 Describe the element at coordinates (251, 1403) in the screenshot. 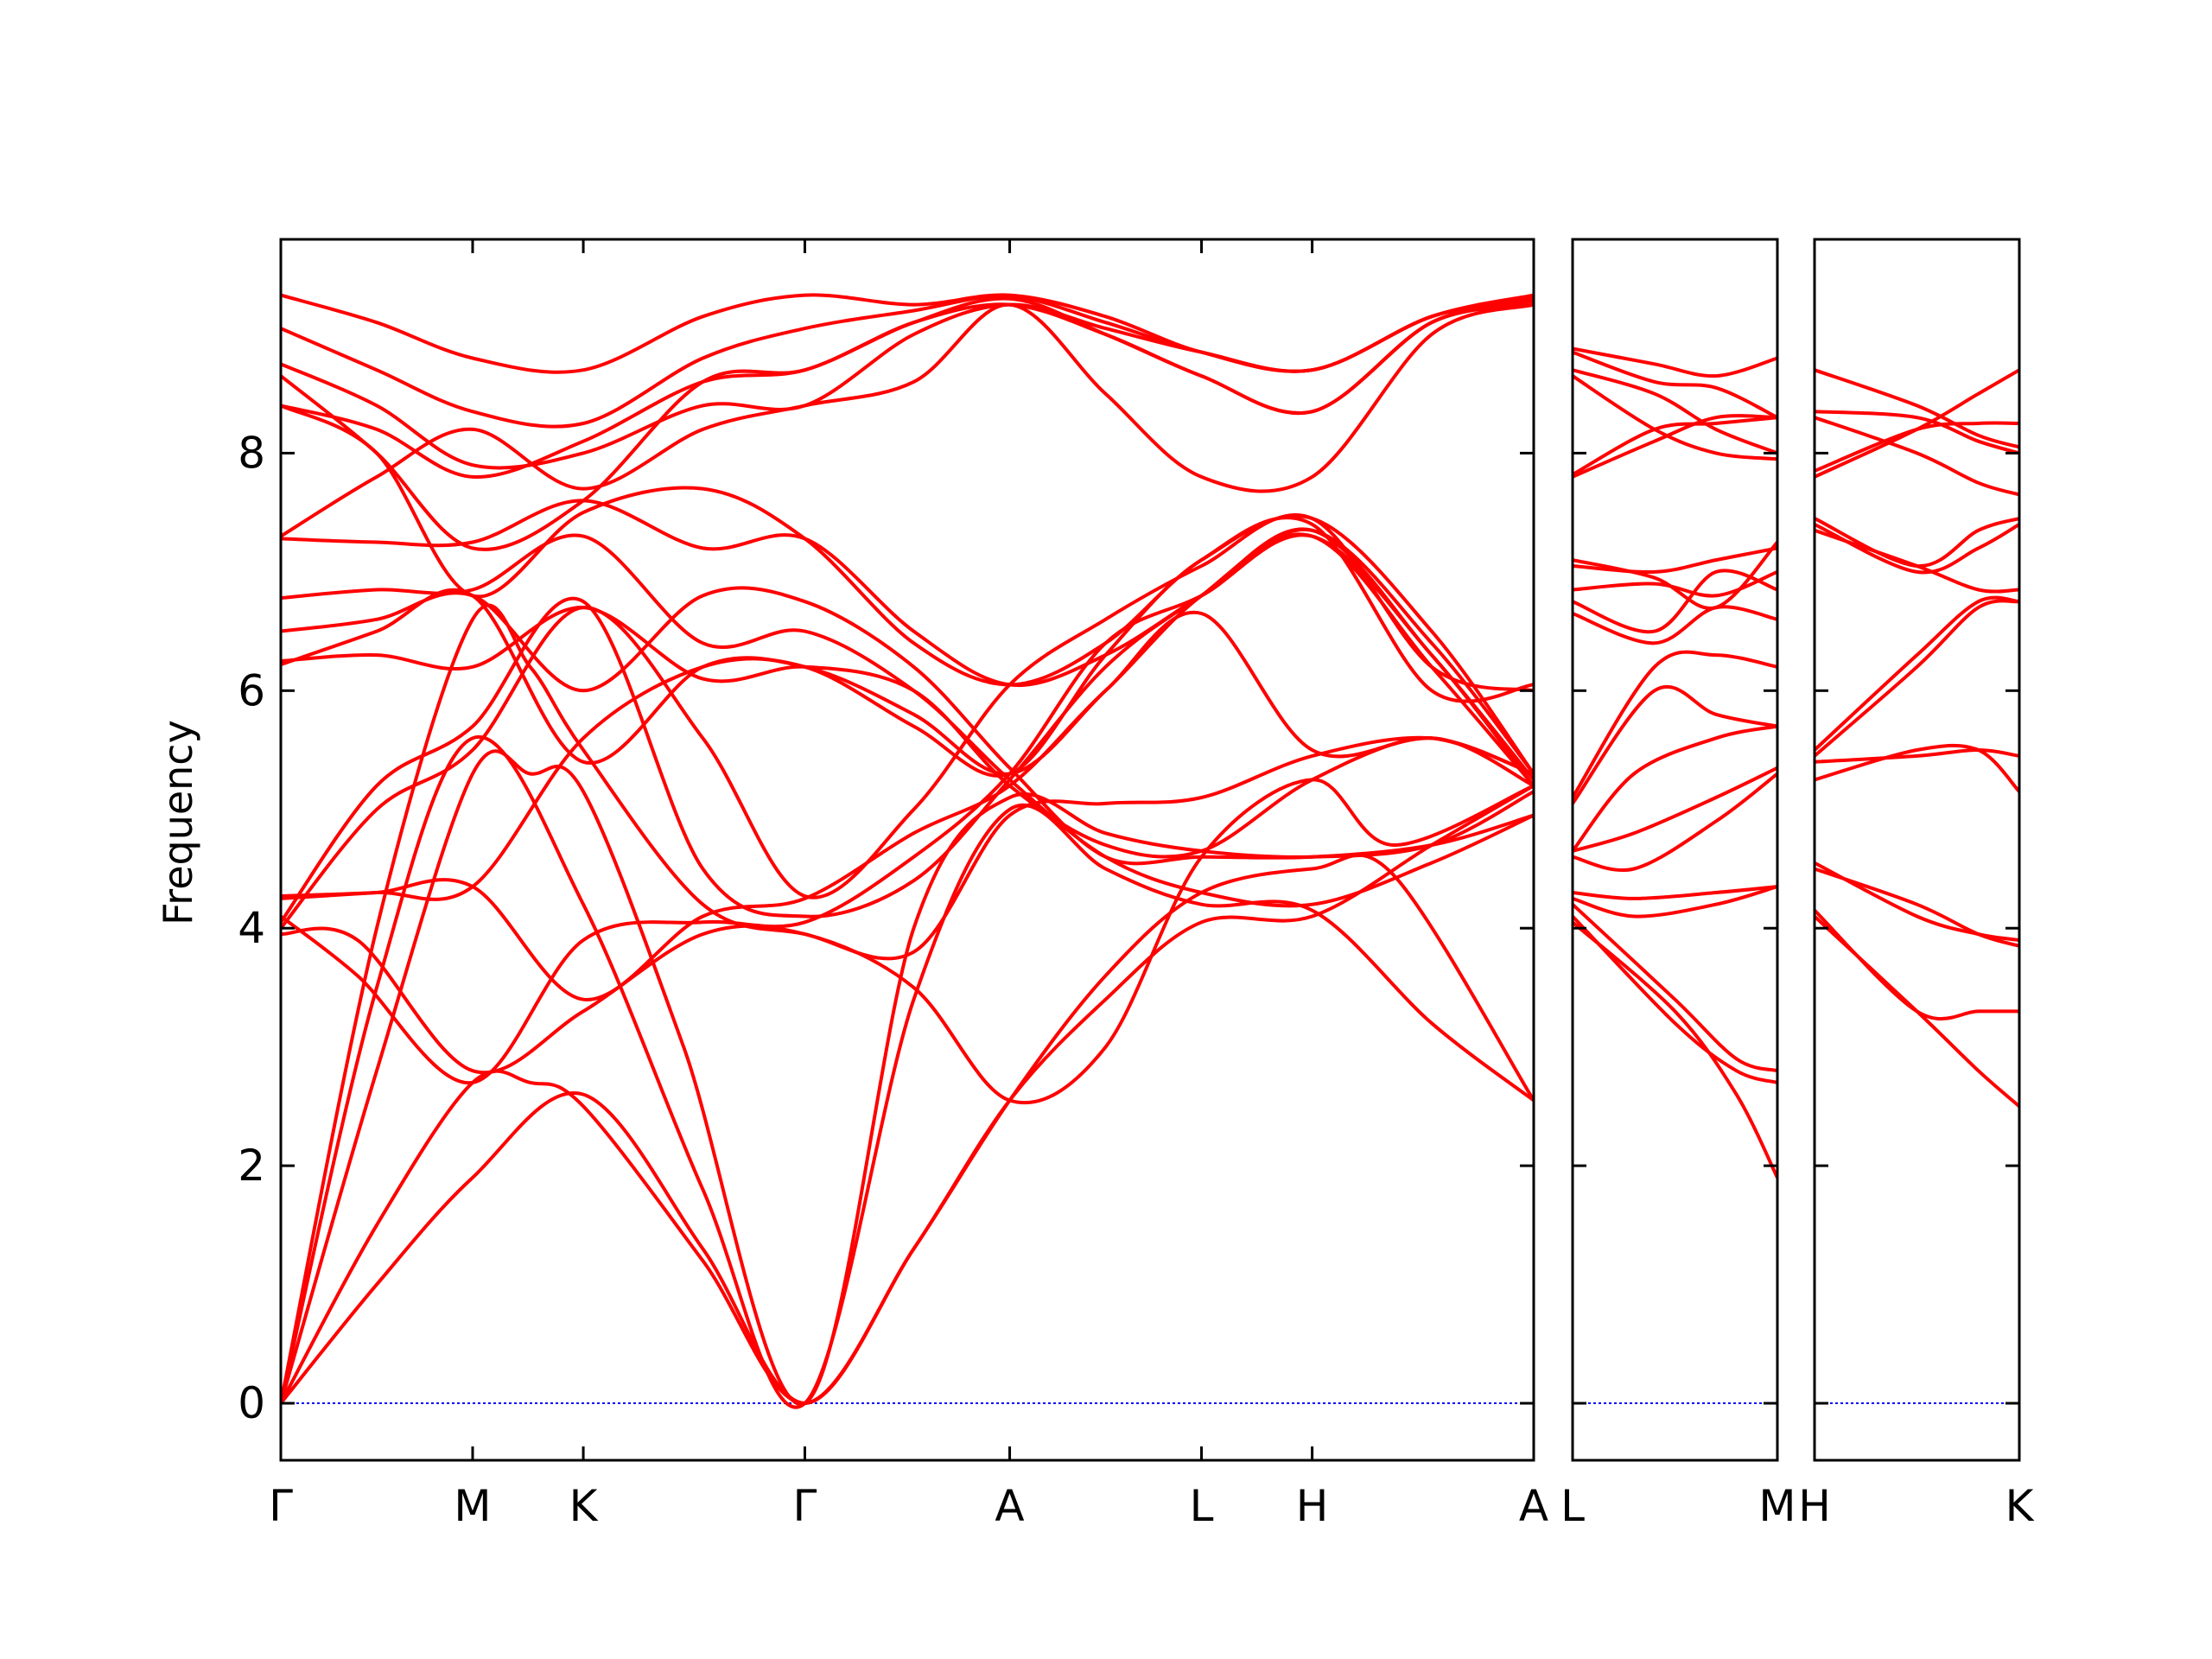

I see `y-tick-label: 0` at that location.